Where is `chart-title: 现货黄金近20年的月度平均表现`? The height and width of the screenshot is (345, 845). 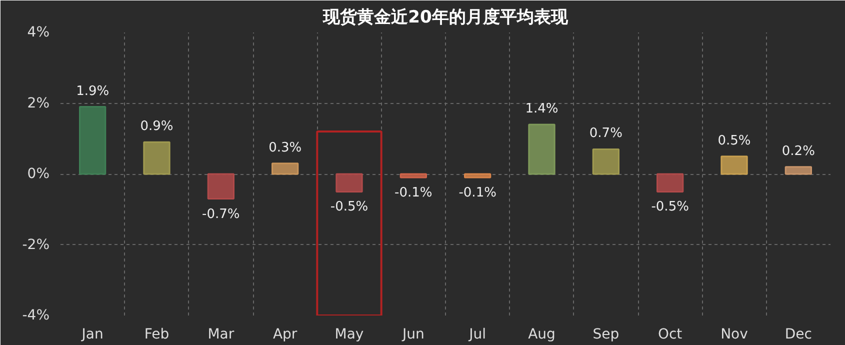 chart-title: 现货黄金近20年的月度平均表现 is located at coordinates (445, 18).